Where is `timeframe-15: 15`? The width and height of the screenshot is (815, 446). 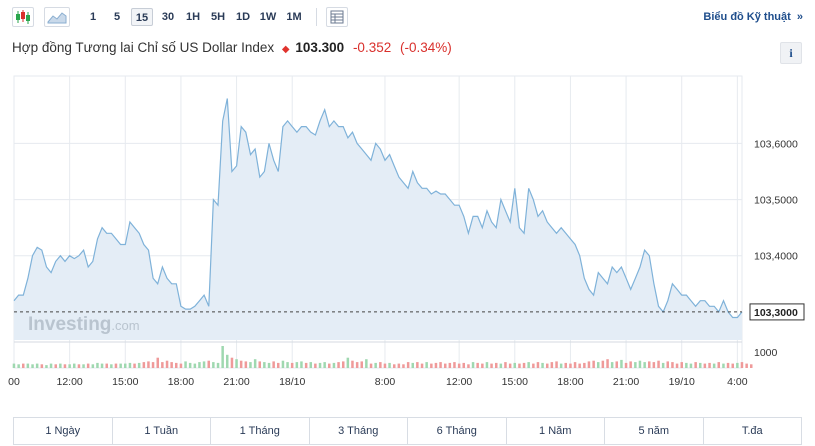 timeframe-15: 15 is located at coordinates (142, 17).